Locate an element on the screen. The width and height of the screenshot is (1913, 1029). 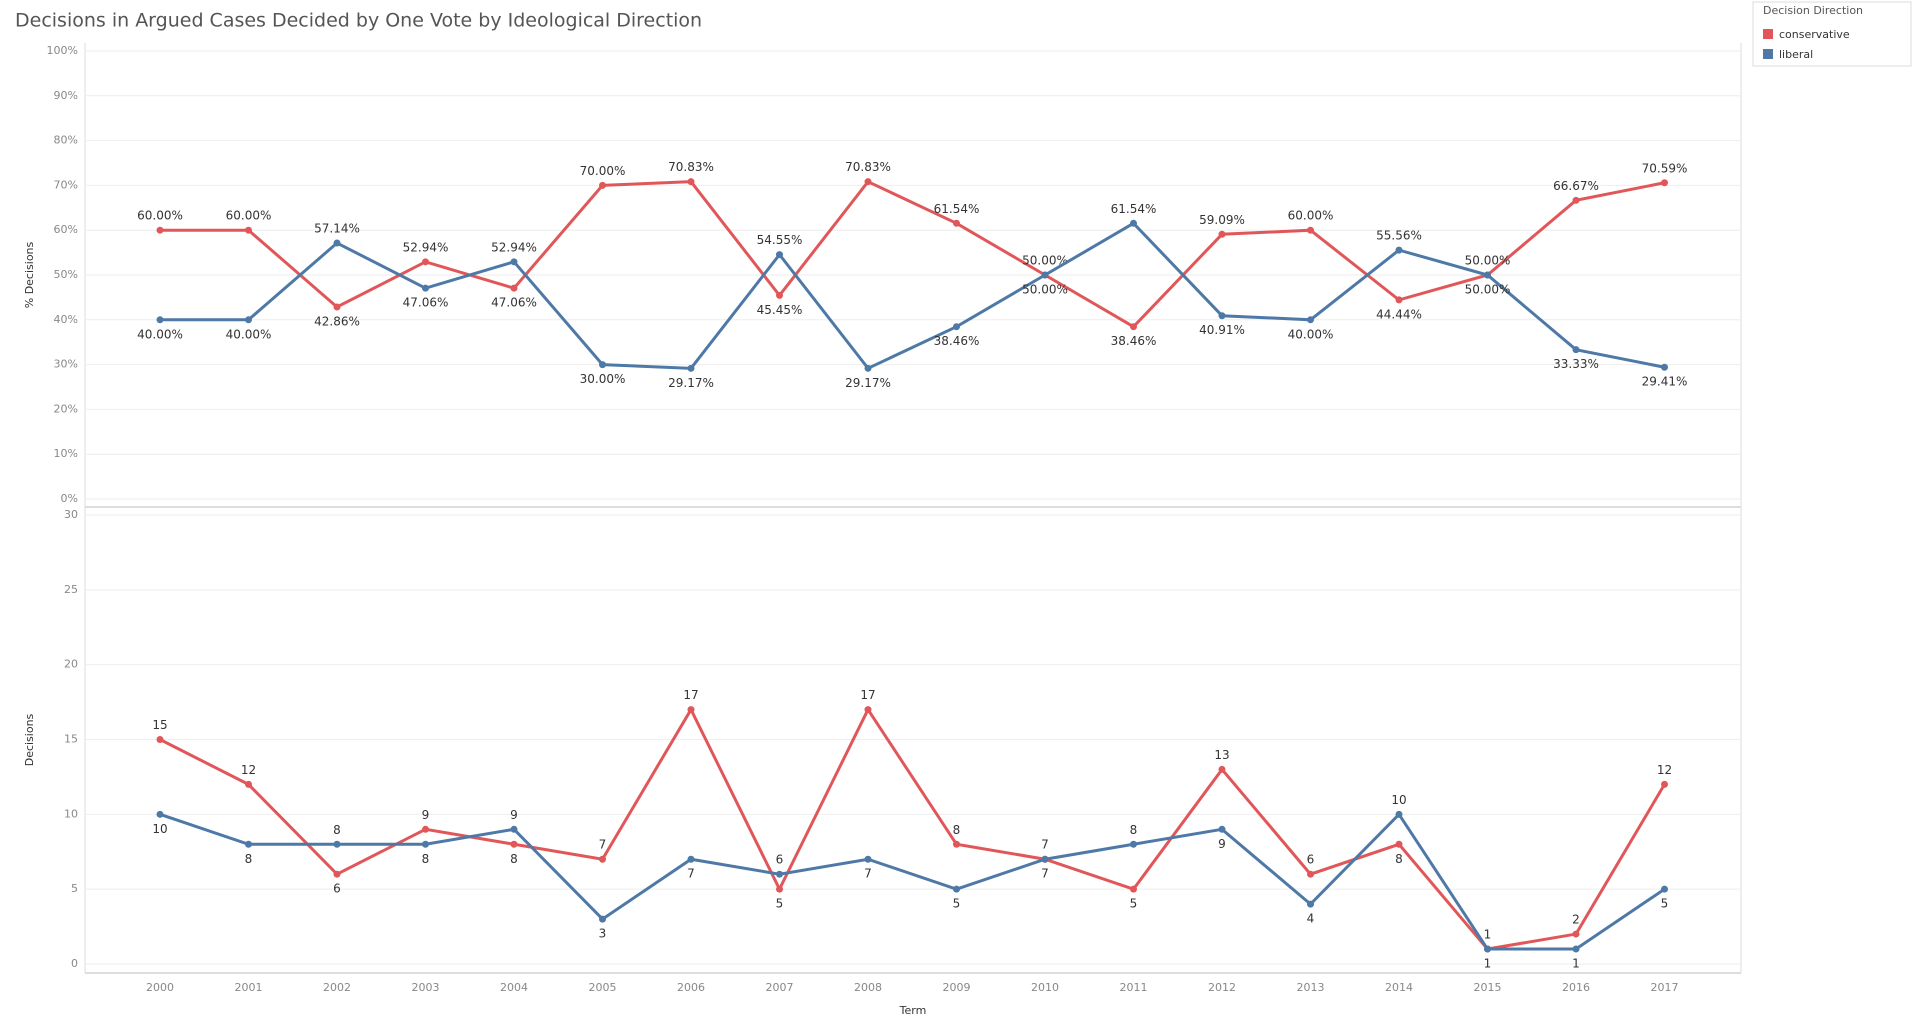
y-axis-label: % Decisions is located at coordinates (29, 274).